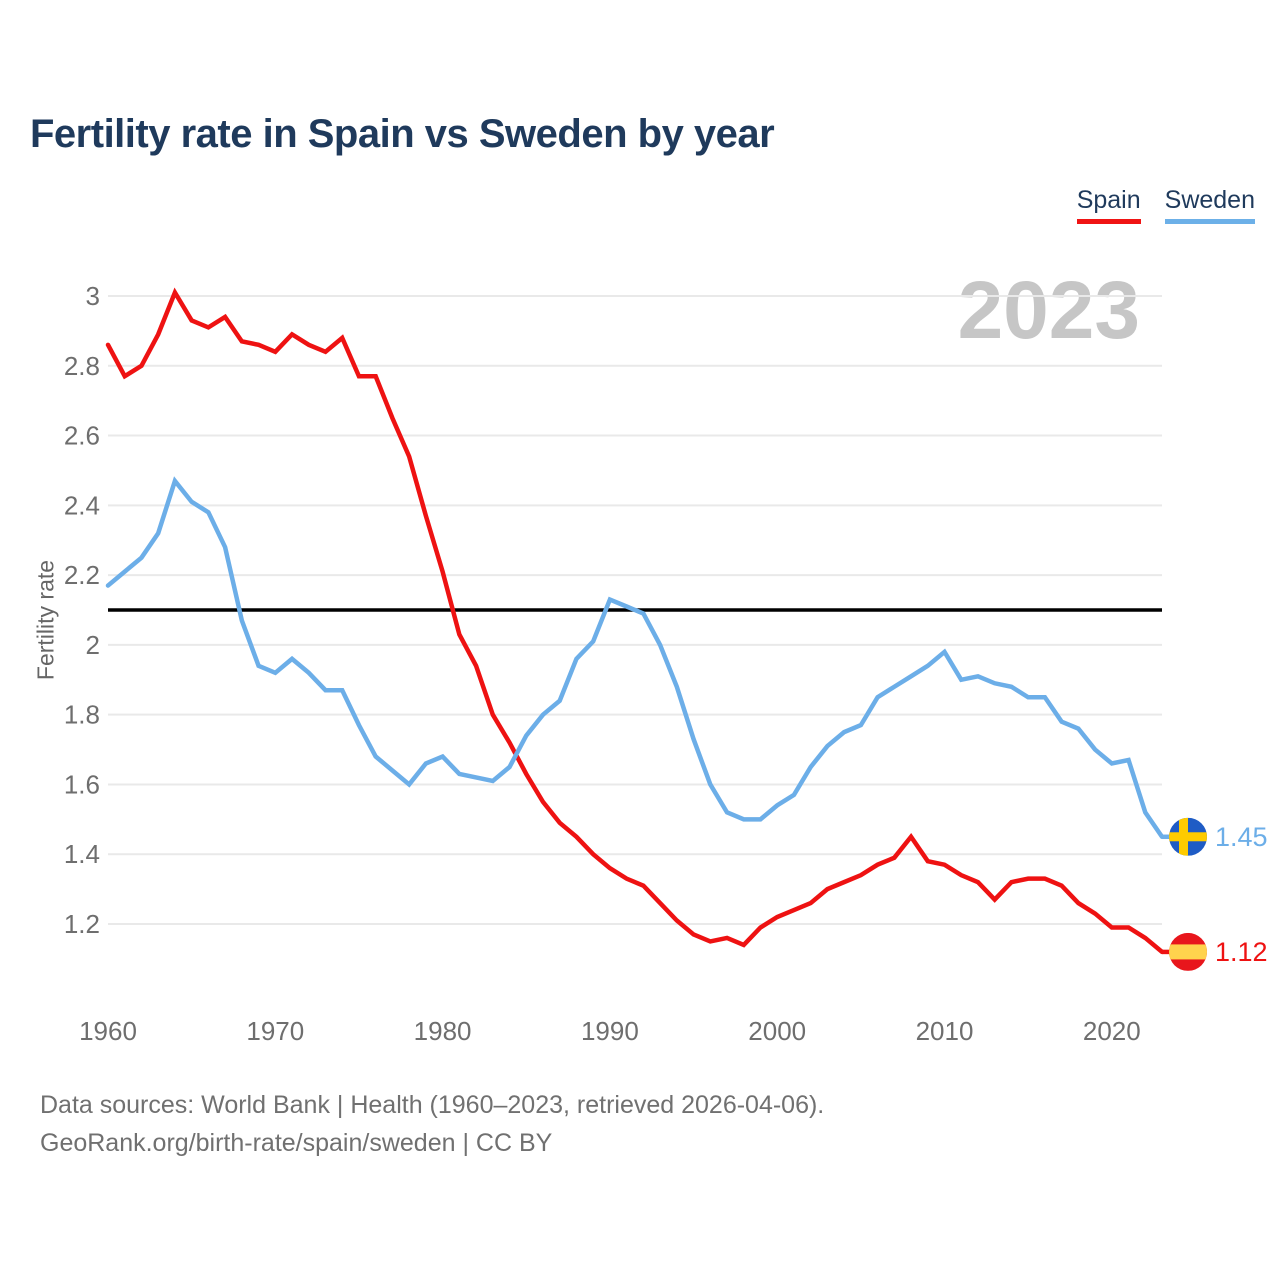 This screenshot has height=1280, width=1280. What do you see at coordinates (1112, 1031) in the screenshot?
I see `x-tick-label: 2020` at bounding box center [1112, 1031].